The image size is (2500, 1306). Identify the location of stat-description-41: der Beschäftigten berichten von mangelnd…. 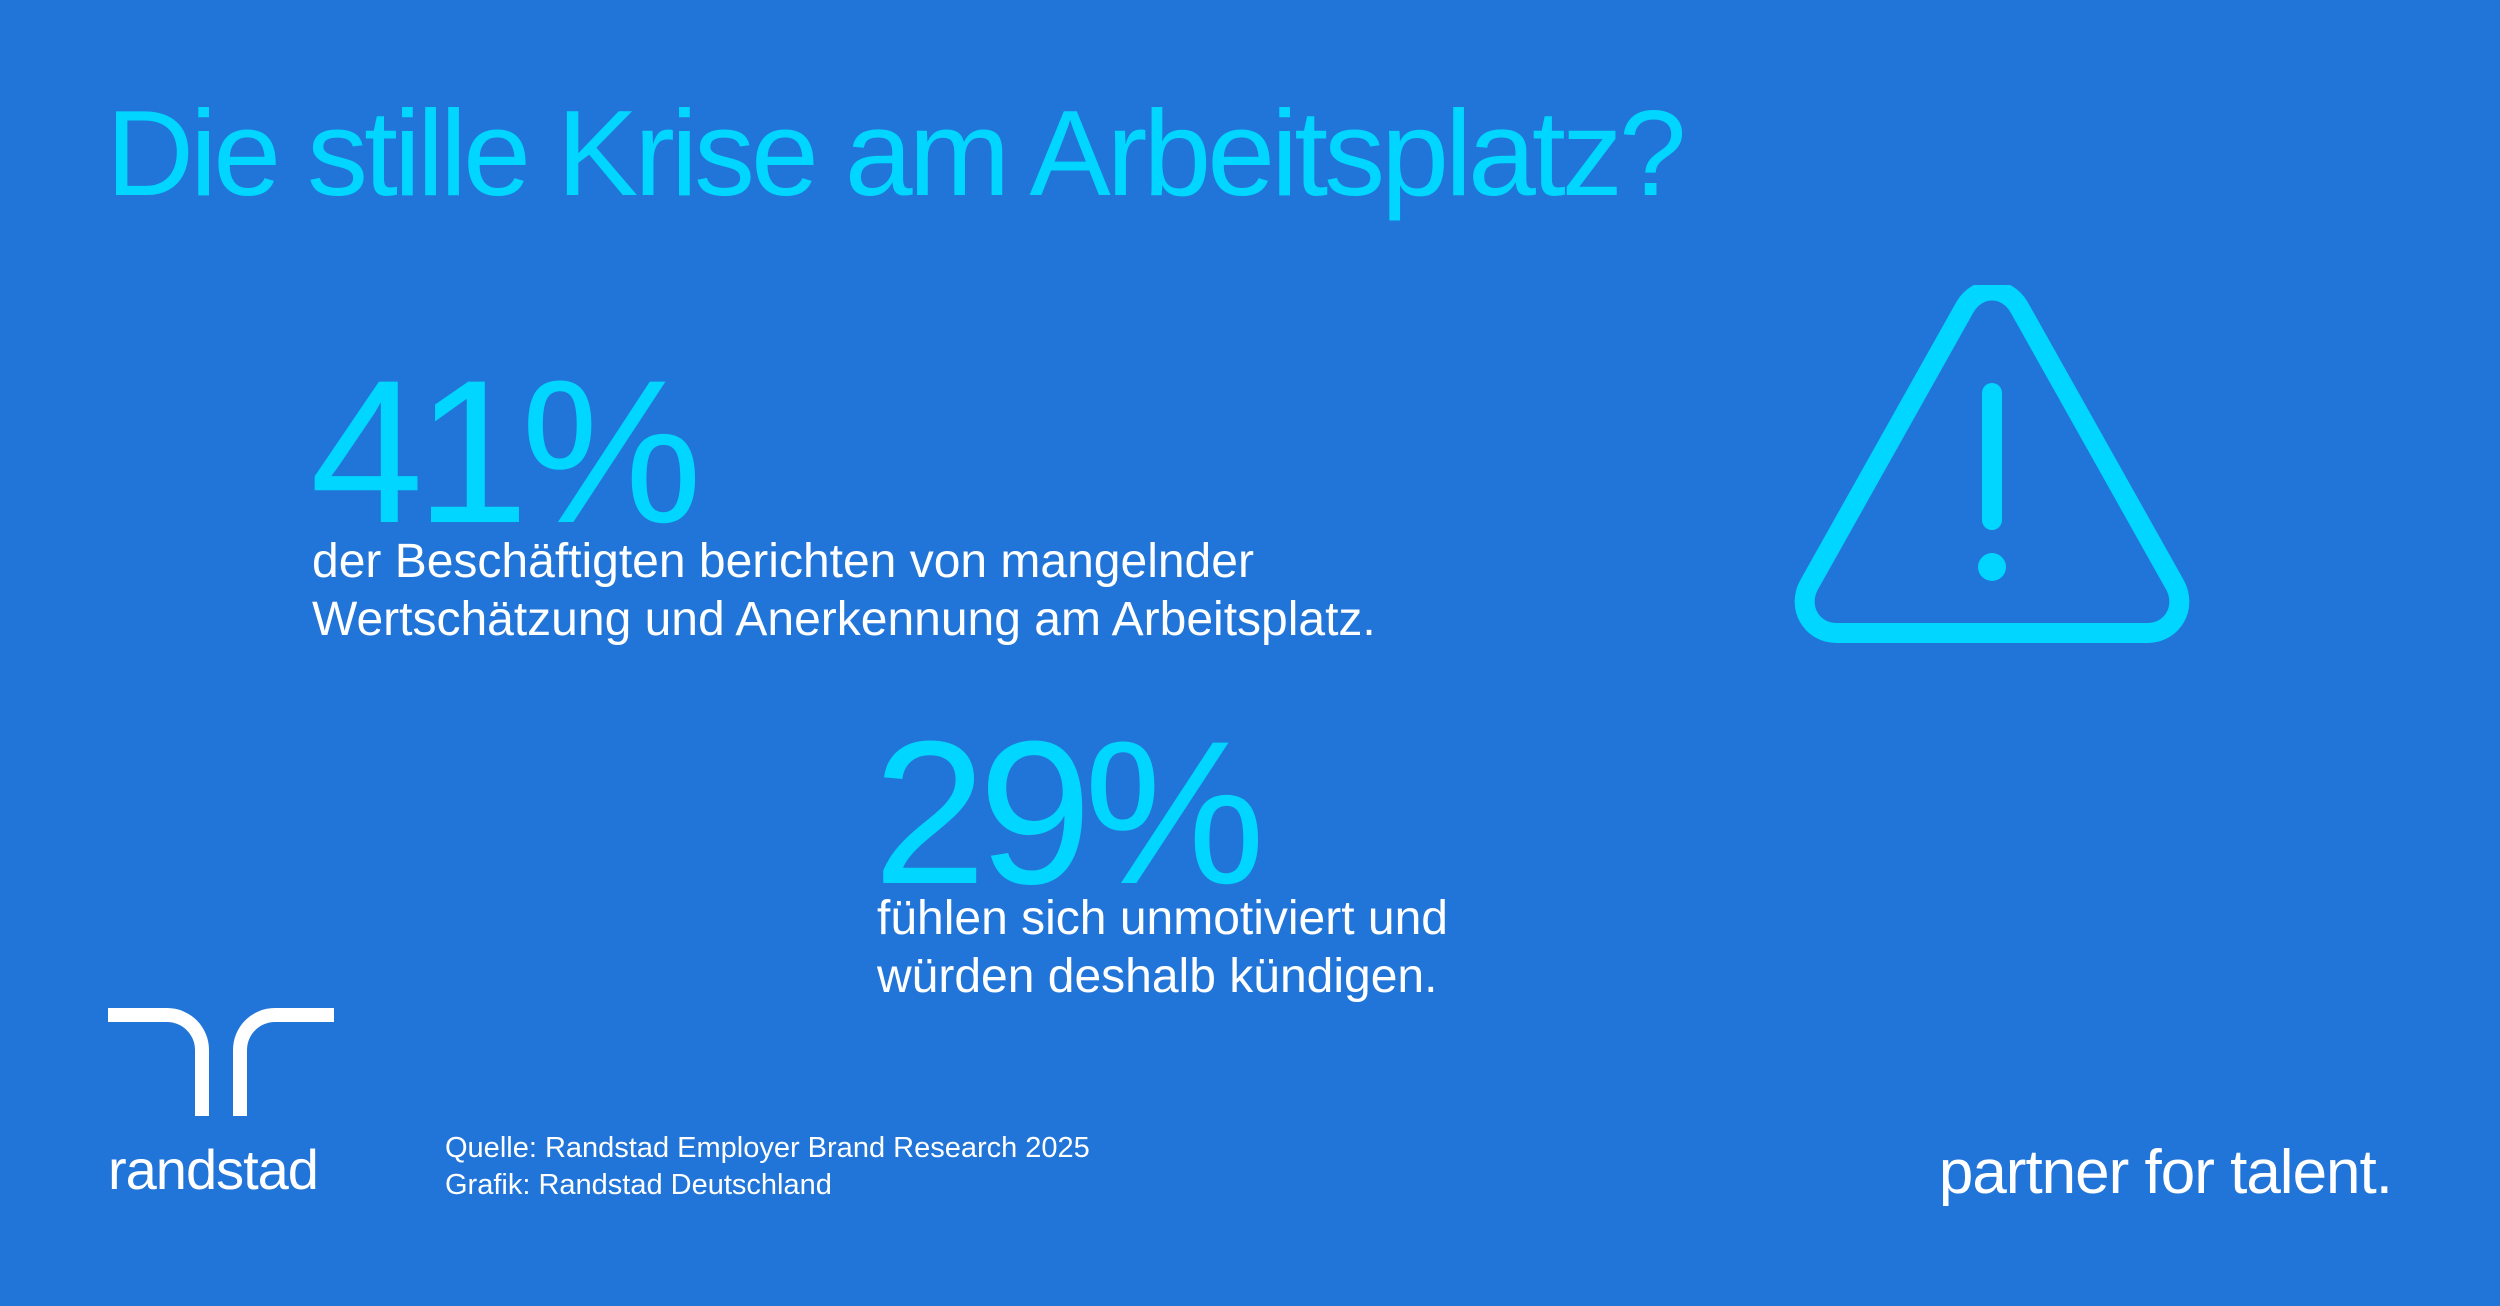
(844, 591).